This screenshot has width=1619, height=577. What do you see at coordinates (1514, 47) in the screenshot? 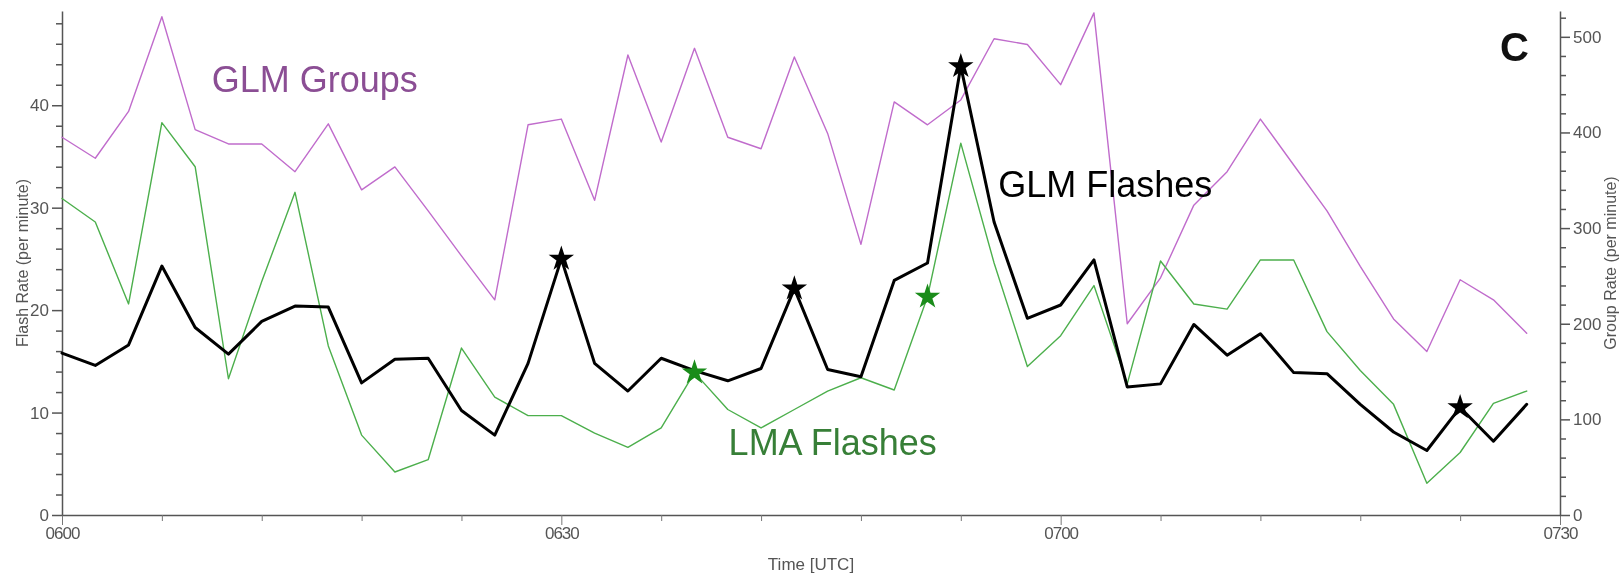
I see `annotation: C` at bounding box center [1514, 47].